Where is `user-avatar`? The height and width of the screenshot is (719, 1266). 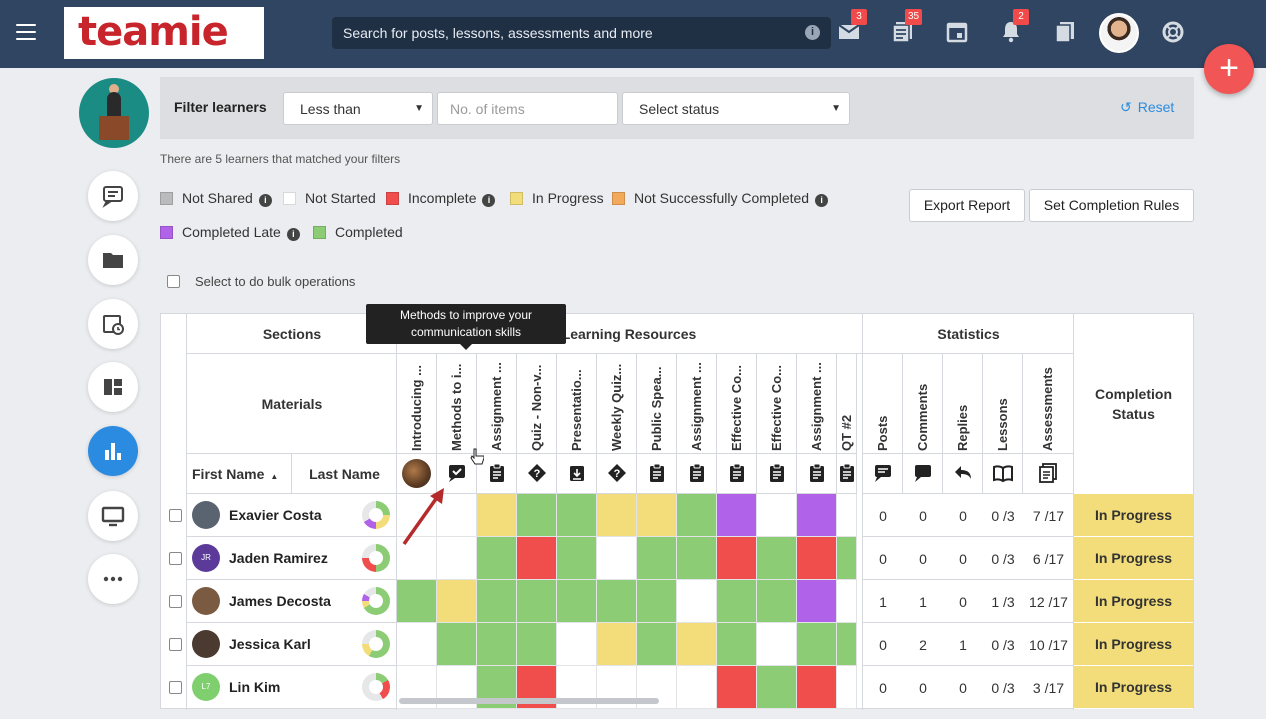 user-avatar is located at coordinates (1119, 33).